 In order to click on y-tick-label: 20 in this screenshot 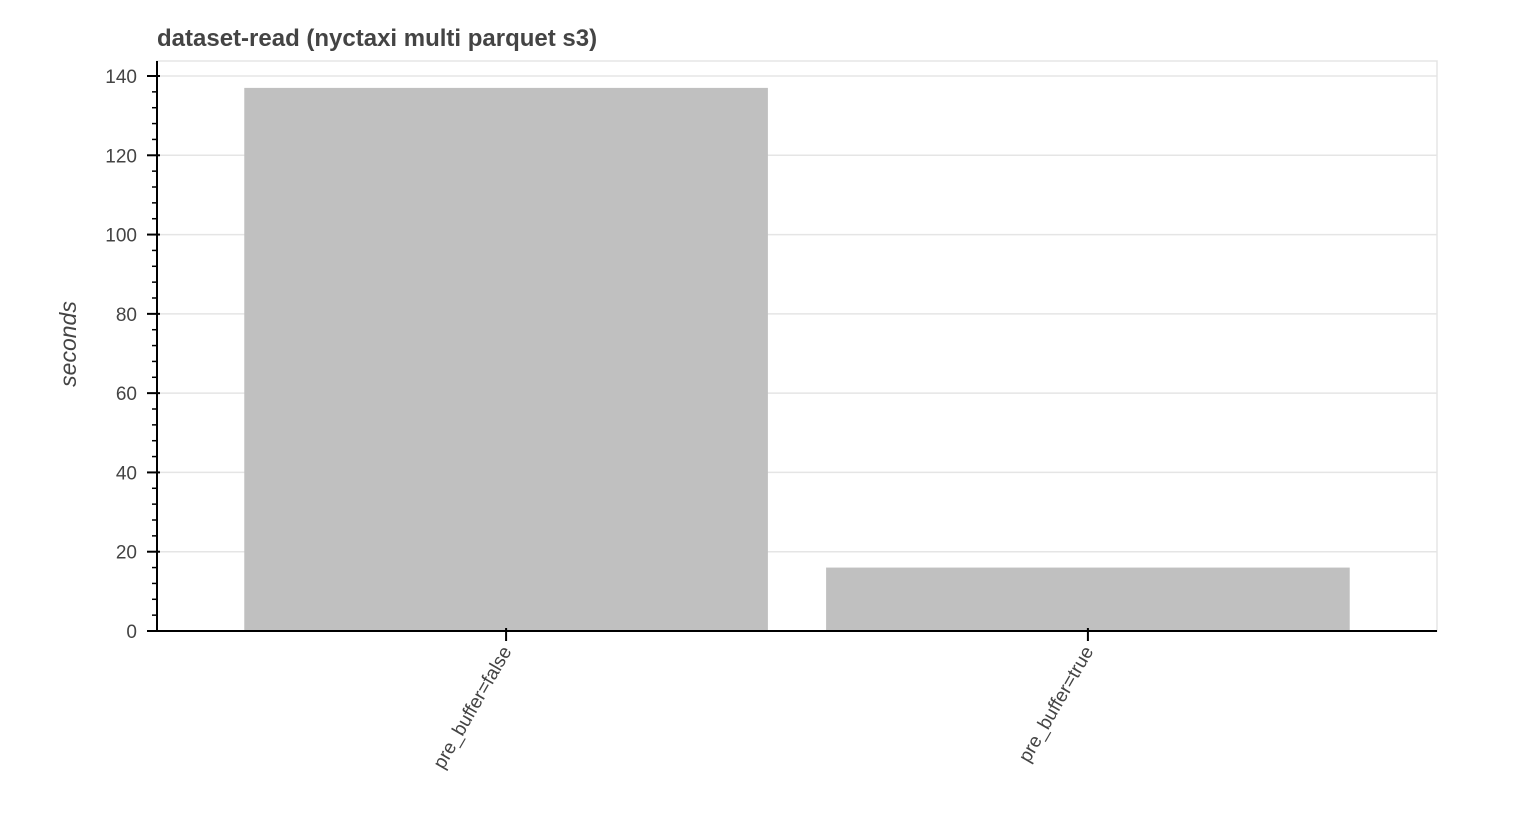, I will do `click(126, 553)`.